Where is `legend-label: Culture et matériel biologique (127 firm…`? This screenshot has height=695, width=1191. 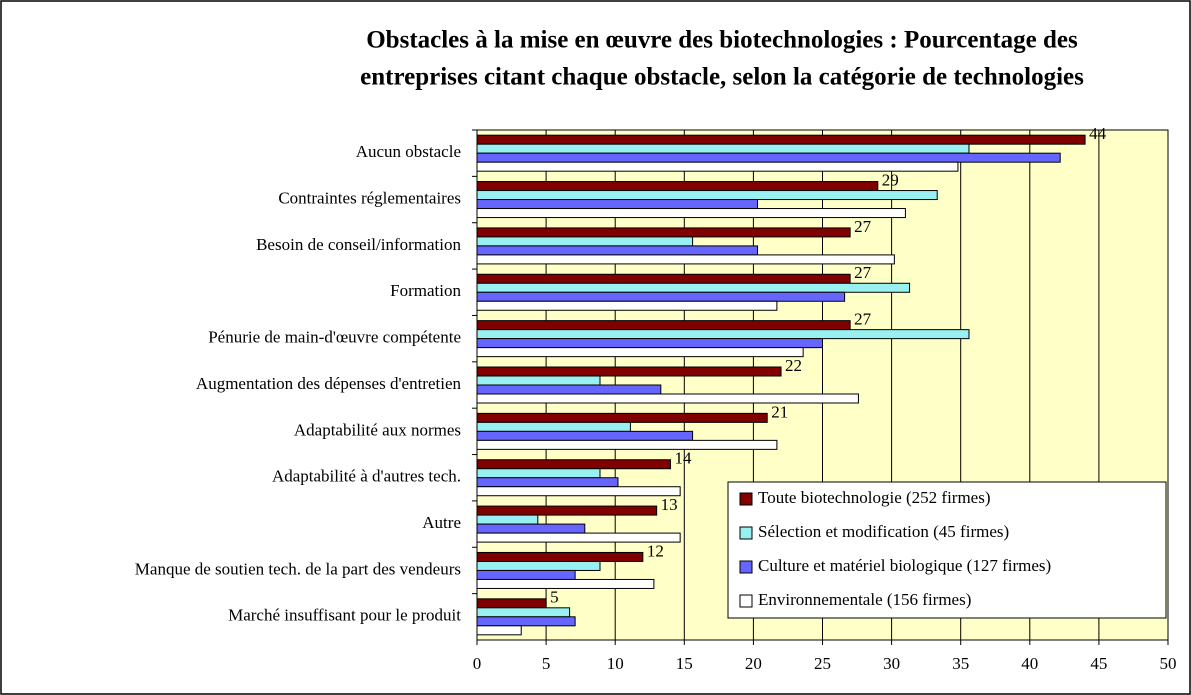
legend-label: Culture et matériel biologique (127 firm… is located at coordinates (904, 565).